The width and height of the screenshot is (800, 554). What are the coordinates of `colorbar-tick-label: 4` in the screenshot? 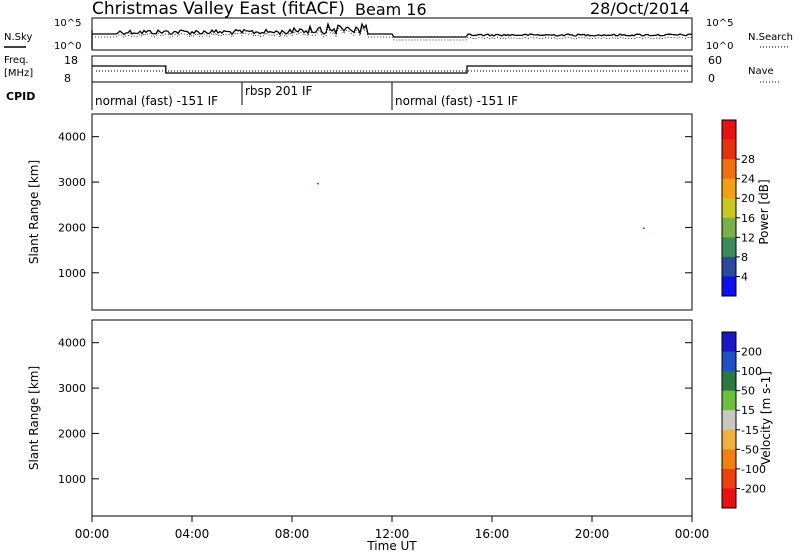 It's located at (744, 276).